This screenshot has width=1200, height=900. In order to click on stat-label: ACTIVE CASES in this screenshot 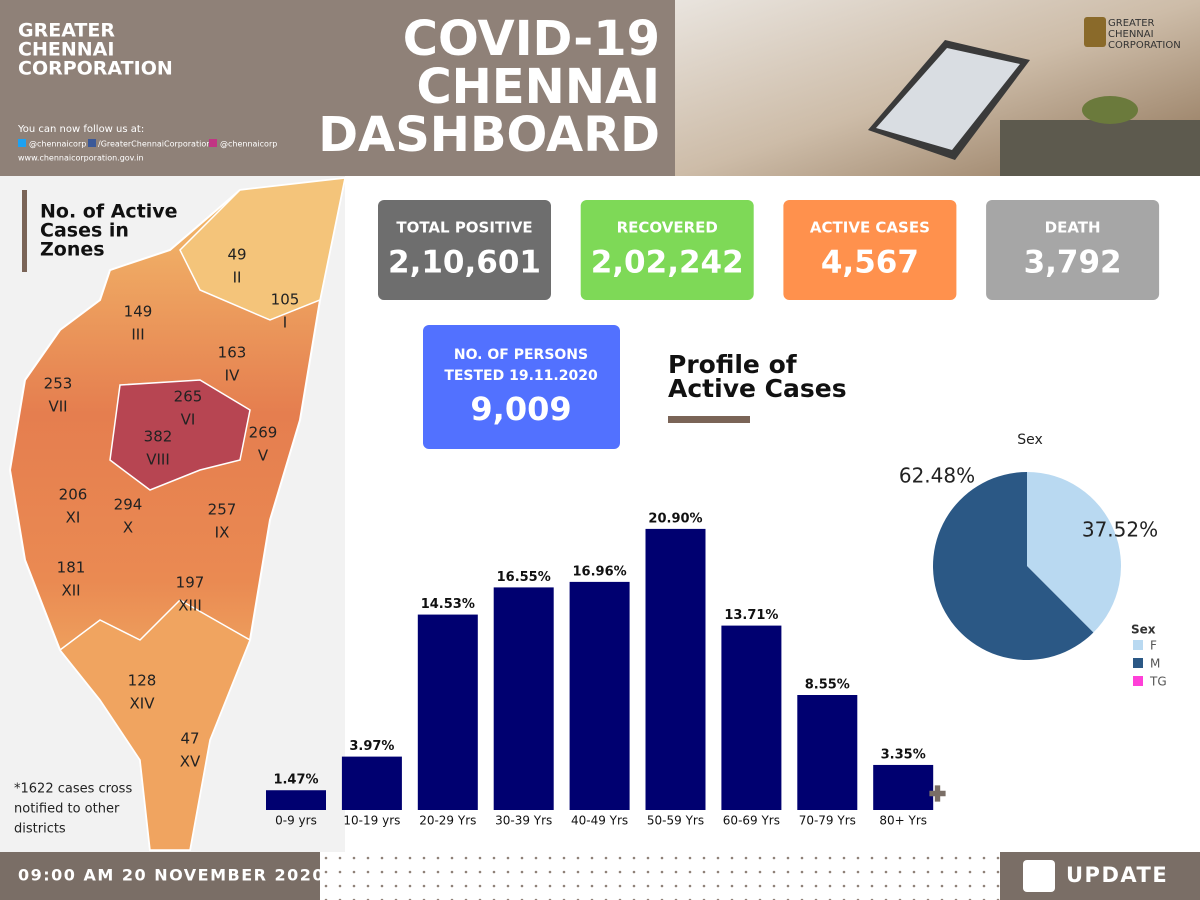, I will do `click(870, 228)`.